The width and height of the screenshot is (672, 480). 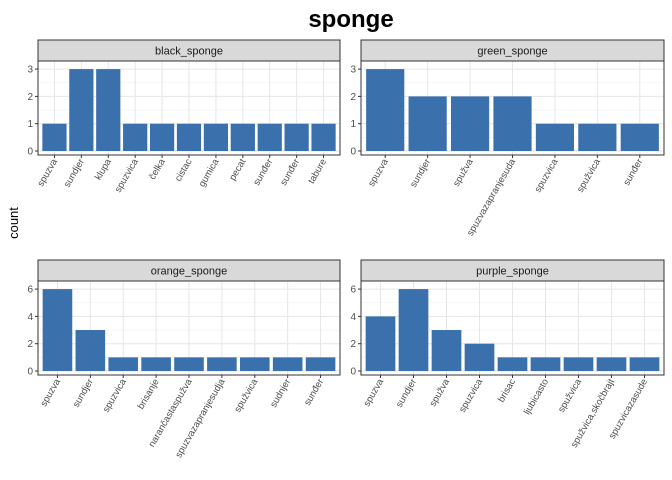 What do you see at coordinates (189, 52) in the screenshot?
I see `facet-strip-label: black_sponge` at bounding box center [189, 52].